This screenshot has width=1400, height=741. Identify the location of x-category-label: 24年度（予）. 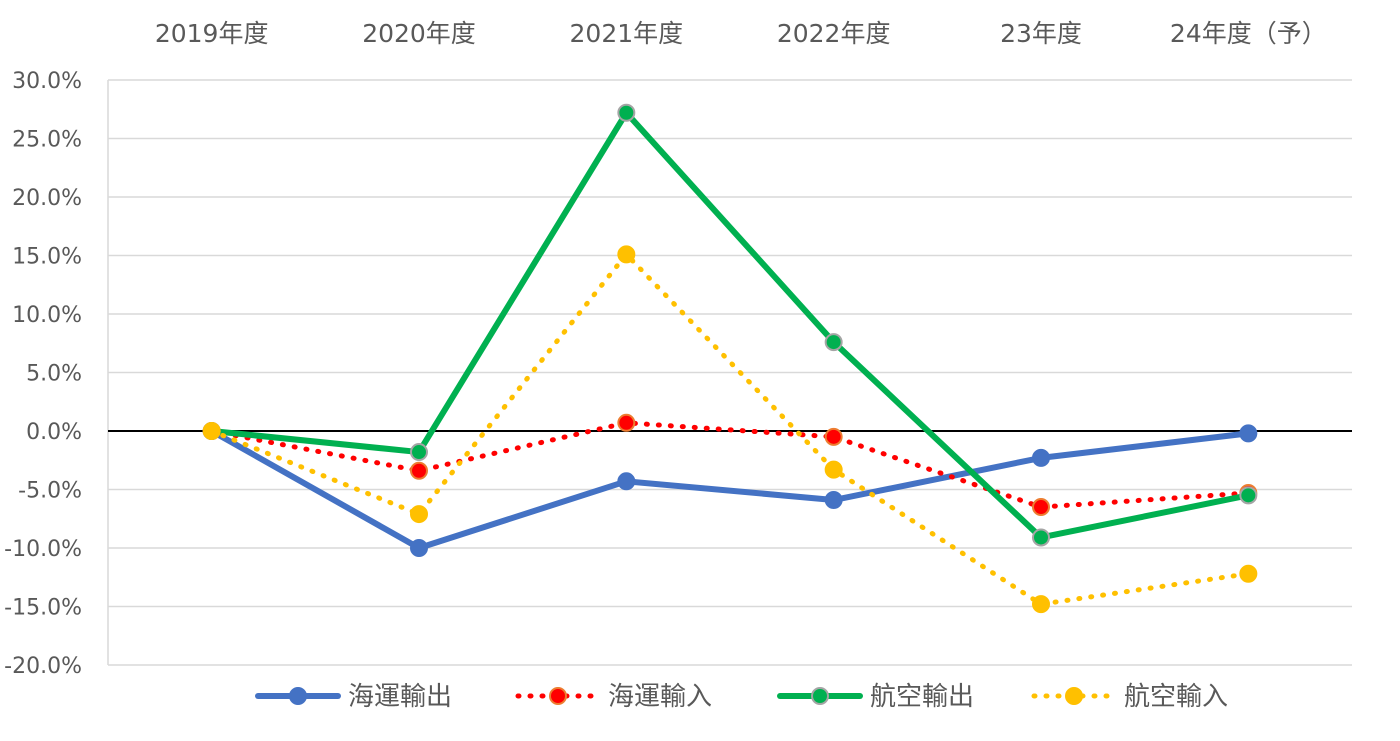
(1248, 33).